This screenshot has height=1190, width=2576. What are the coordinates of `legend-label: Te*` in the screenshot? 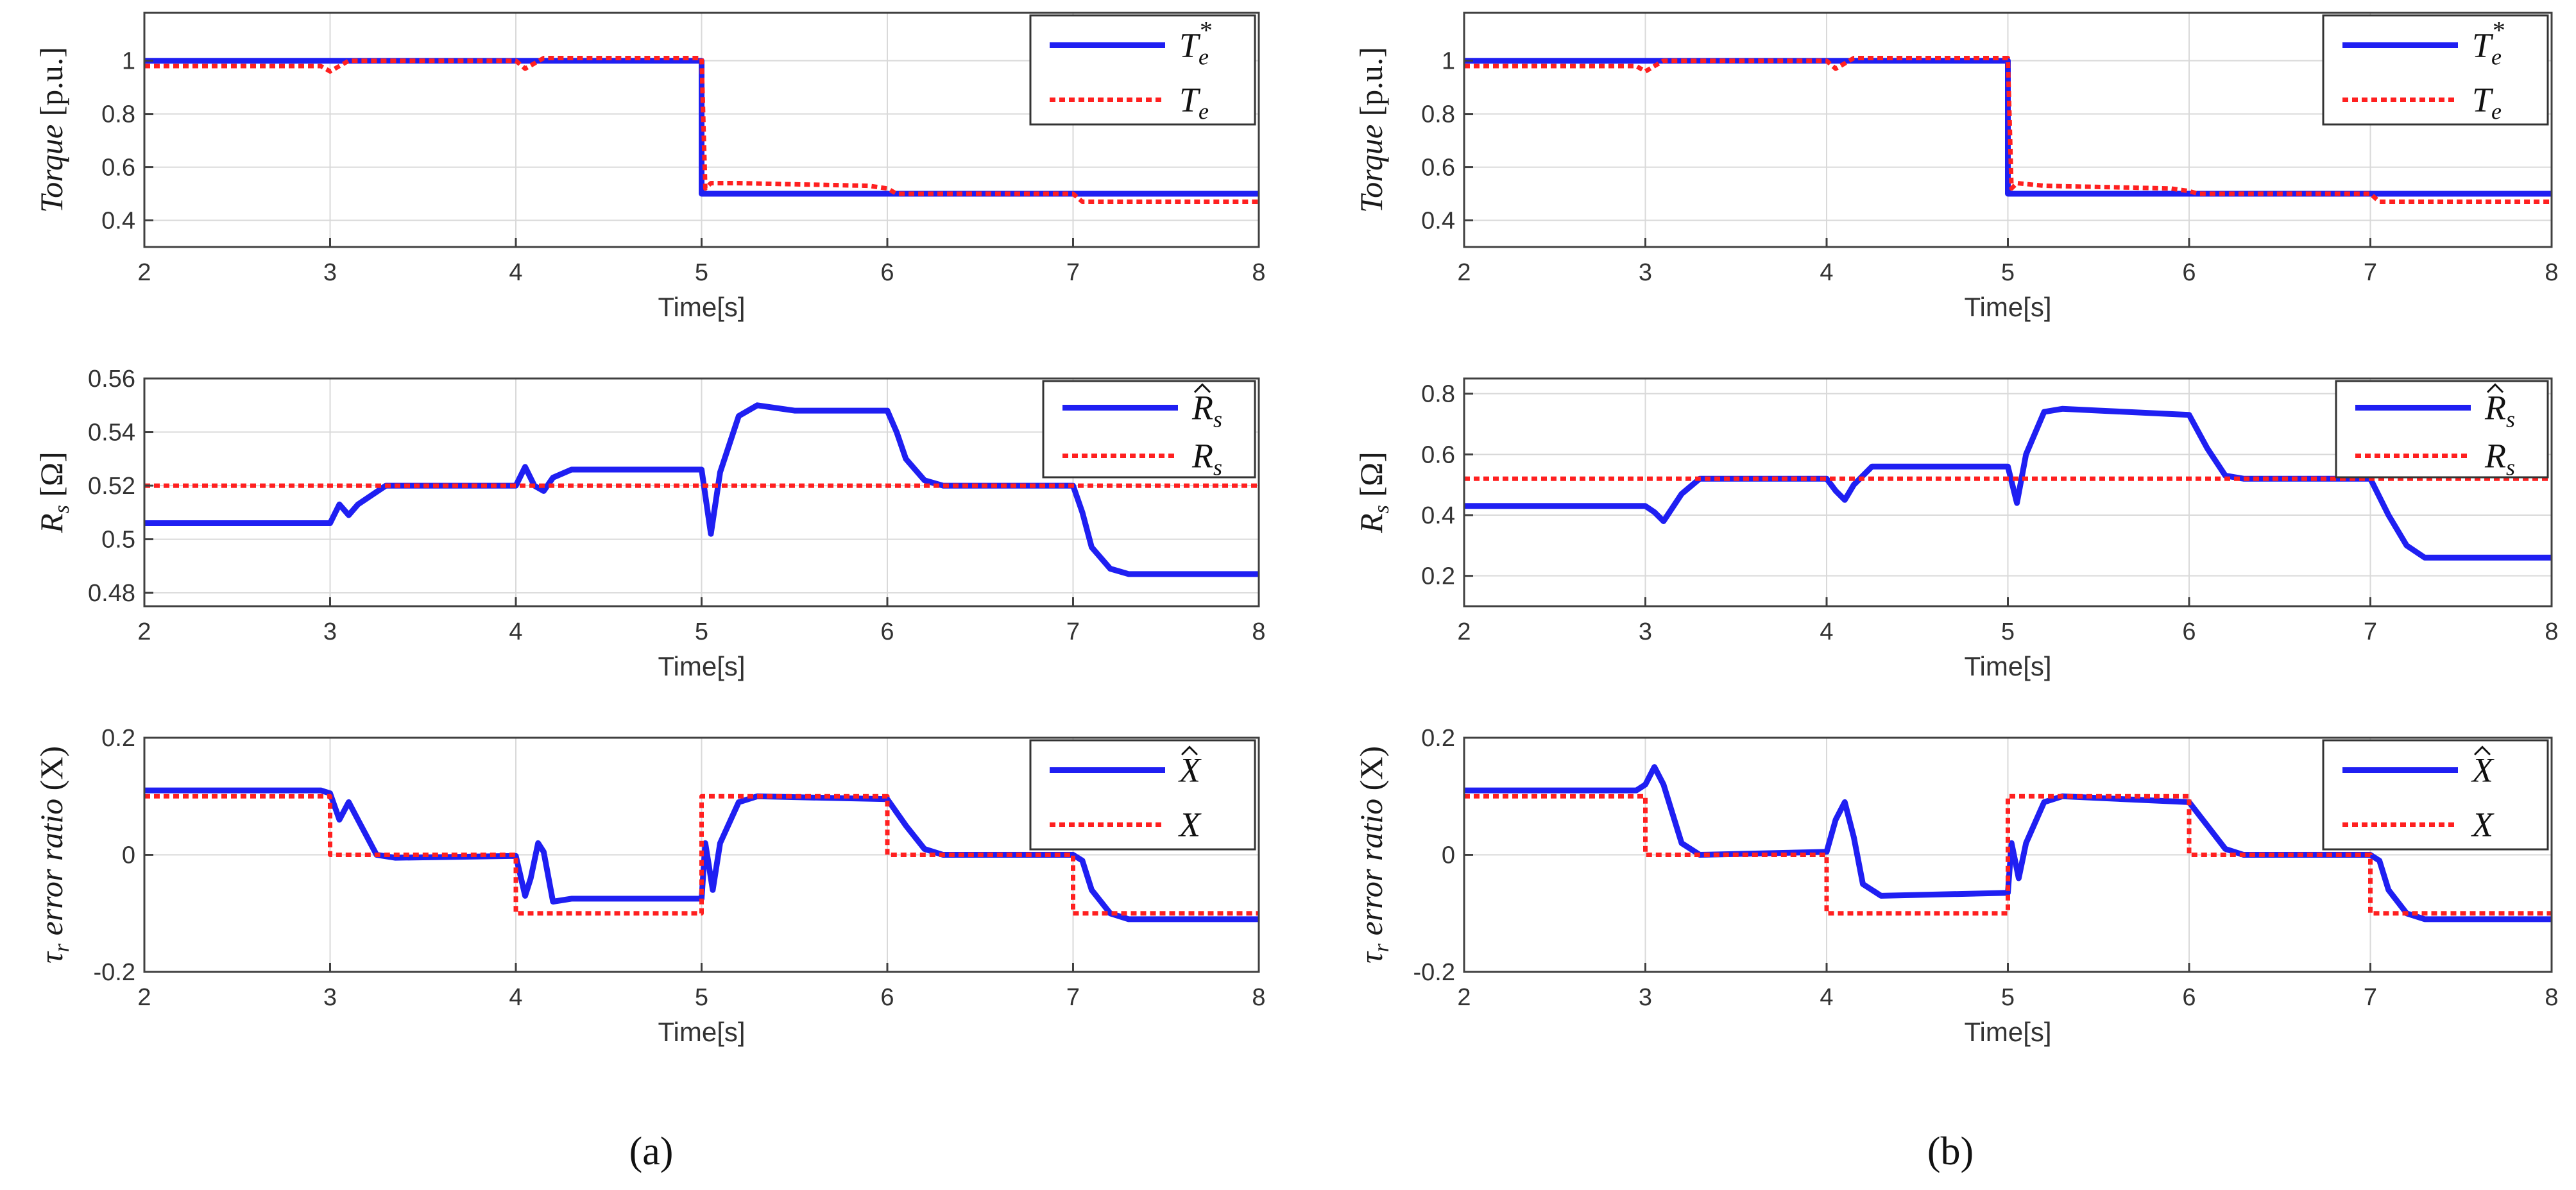 It's located at (1195, 43).